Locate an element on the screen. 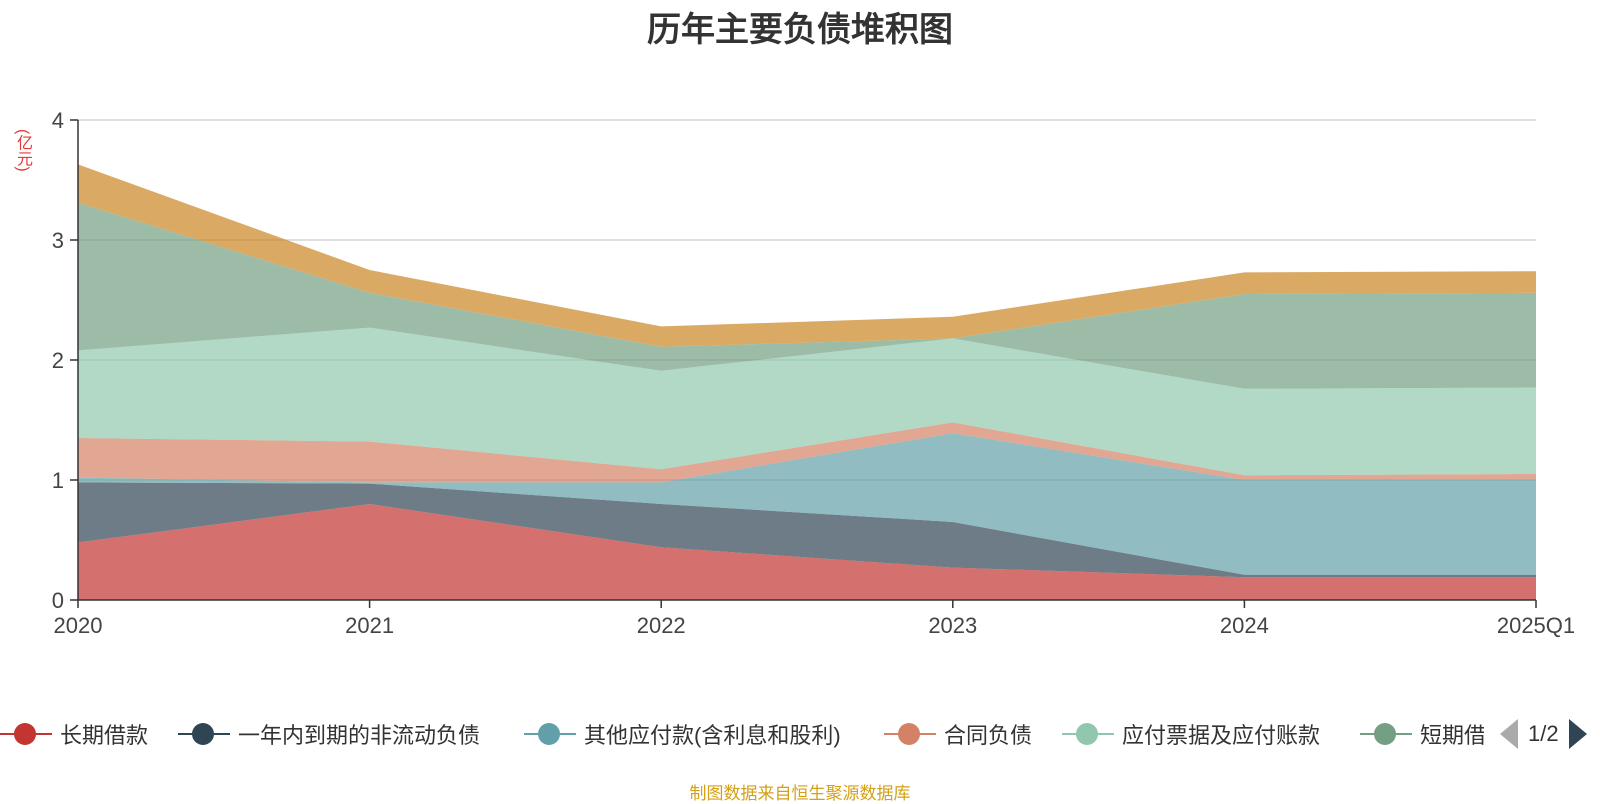 Image resolution: width=1600 pixels, height=804 pixels. x-tick-label: 2022 is located at coordinates (661, 625).